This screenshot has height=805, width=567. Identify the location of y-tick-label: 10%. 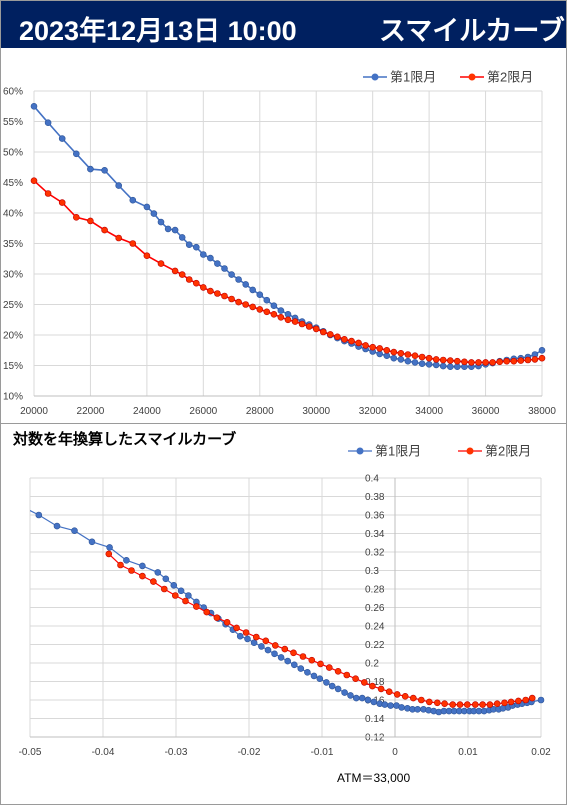
(13, 397).